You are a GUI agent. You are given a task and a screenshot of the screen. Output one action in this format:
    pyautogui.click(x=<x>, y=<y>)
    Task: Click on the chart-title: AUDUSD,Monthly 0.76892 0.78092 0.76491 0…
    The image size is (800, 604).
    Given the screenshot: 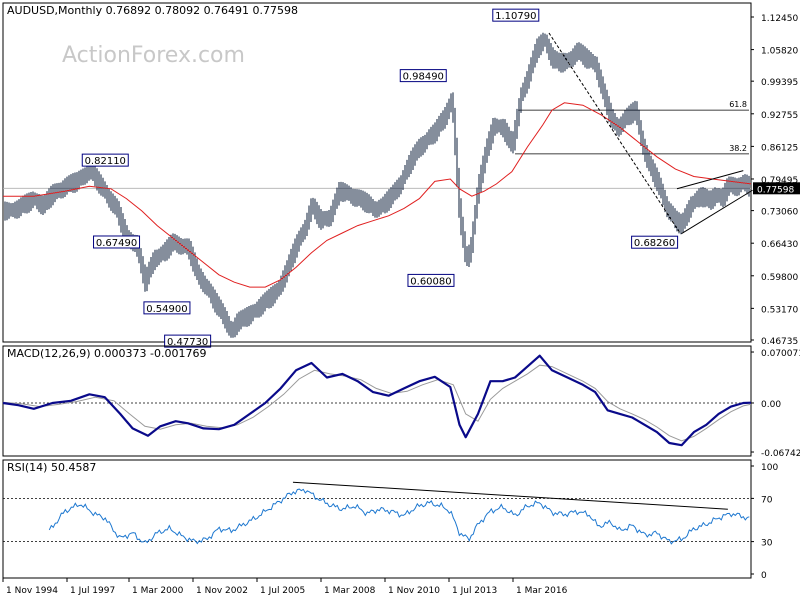 What is the action you would take?
    pyautogui.click(x=152, y=10)
    